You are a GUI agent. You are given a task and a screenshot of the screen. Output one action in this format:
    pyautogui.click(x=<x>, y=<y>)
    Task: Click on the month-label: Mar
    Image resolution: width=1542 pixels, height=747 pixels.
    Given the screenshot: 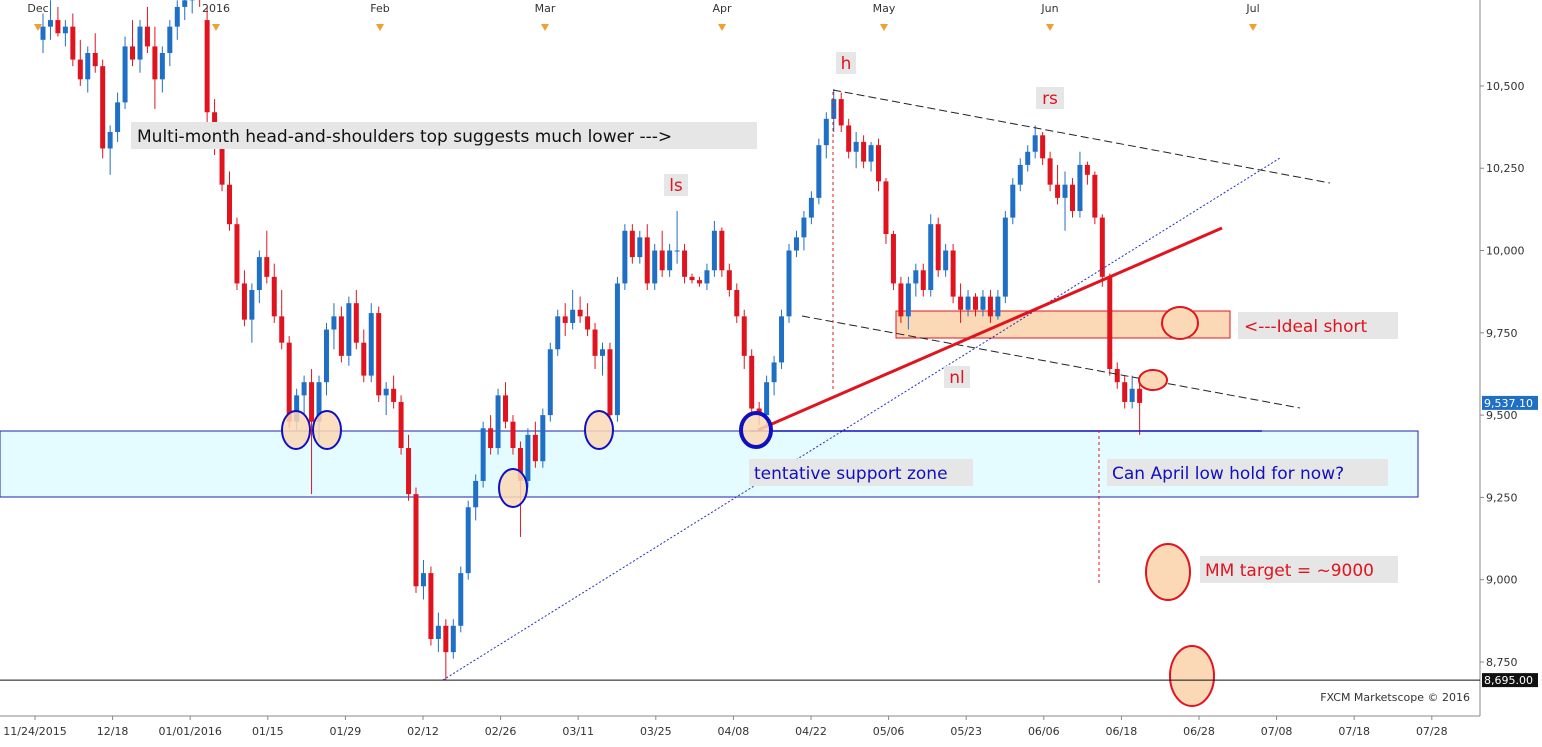 What is the action you would take?
    pyautogui.click(x=545, y=8)
    